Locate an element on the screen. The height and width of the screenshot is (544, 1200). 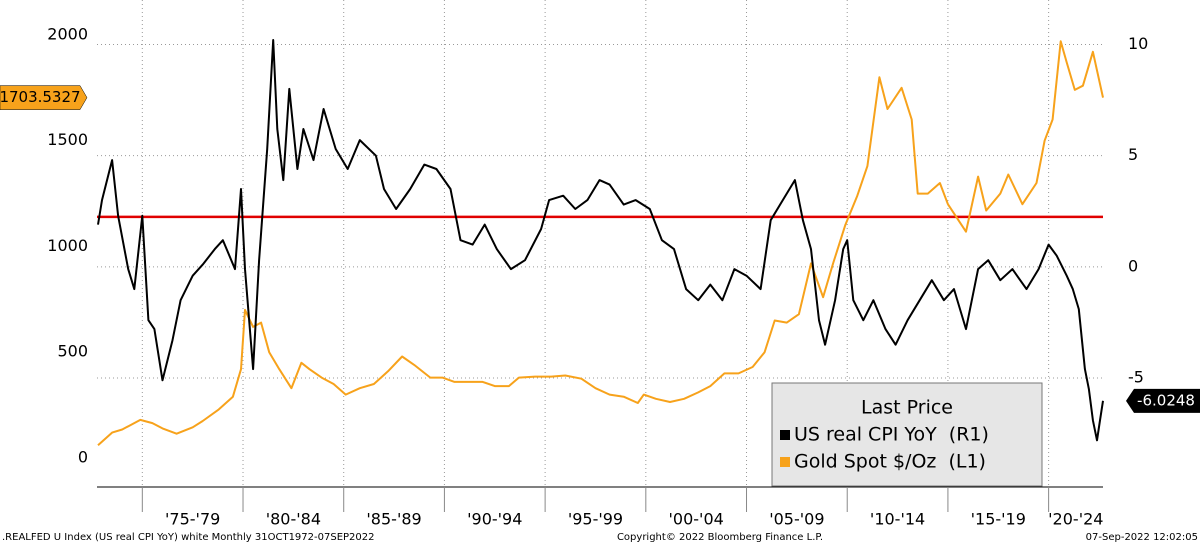
x-band-label: '20-'24 is located at coordinates (1075, 519).